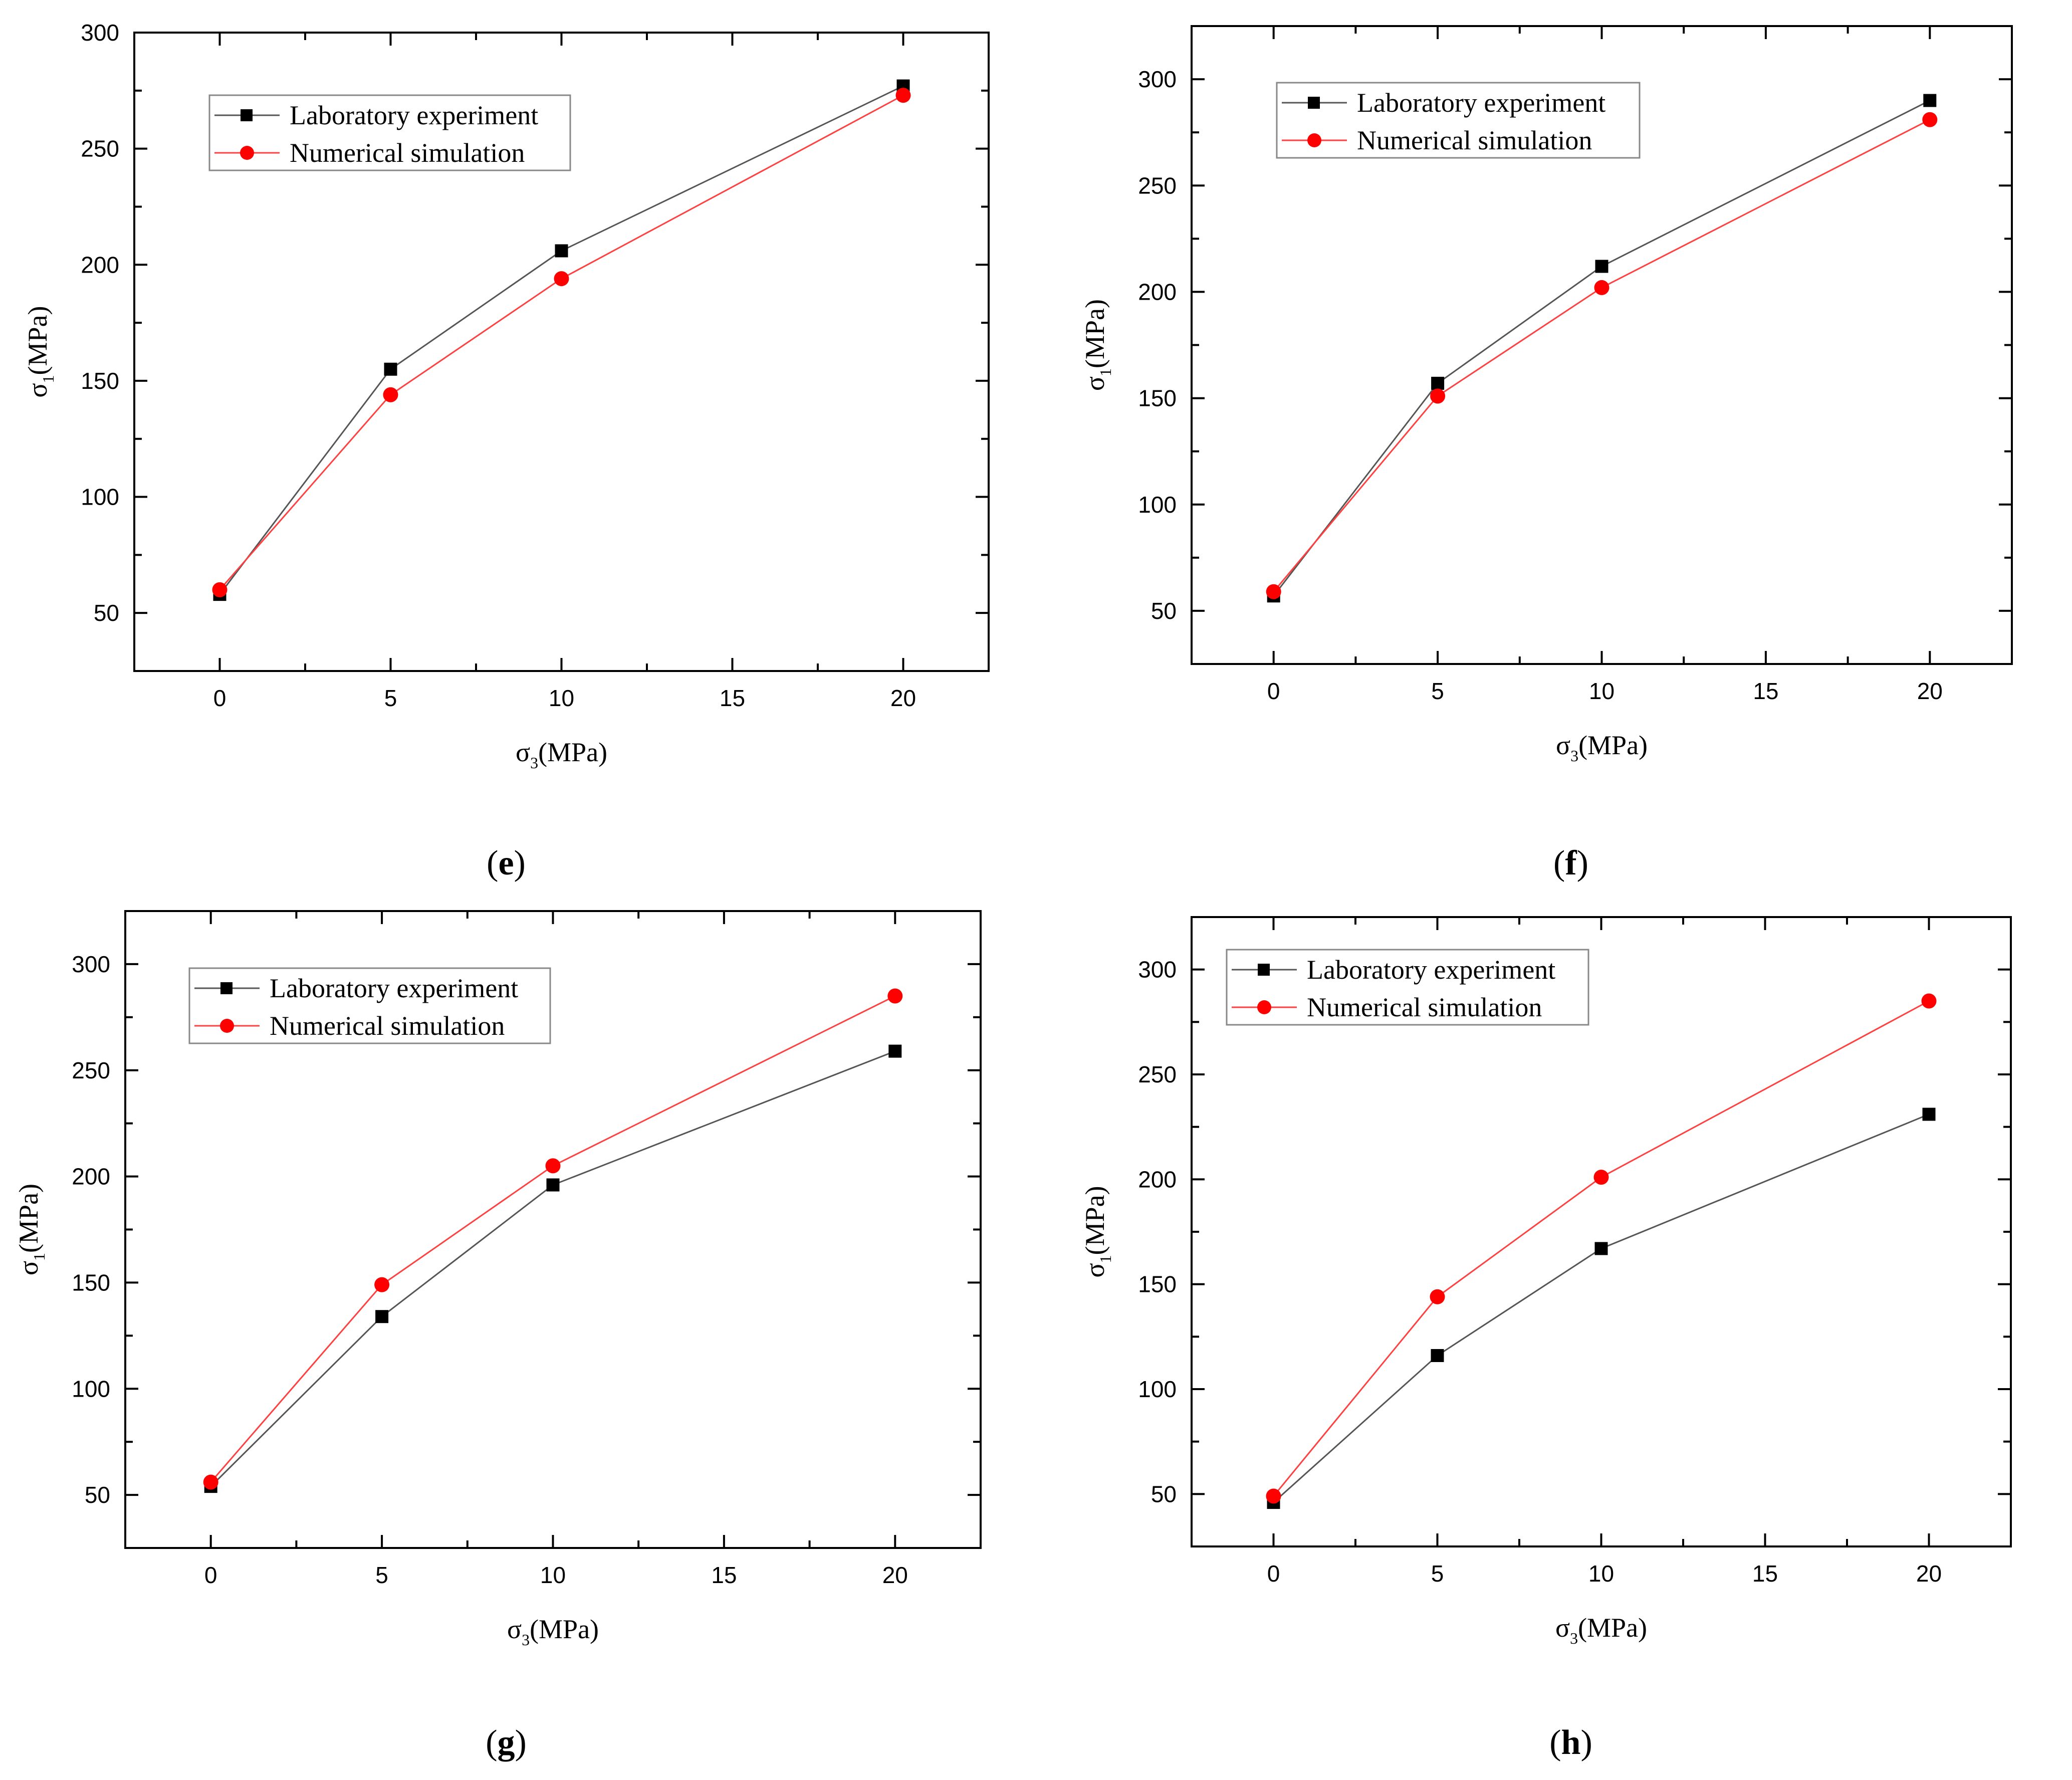  Describe the element at coordinates (1571, 863) in the screenshot. I see `caption-letter: f` at that location.